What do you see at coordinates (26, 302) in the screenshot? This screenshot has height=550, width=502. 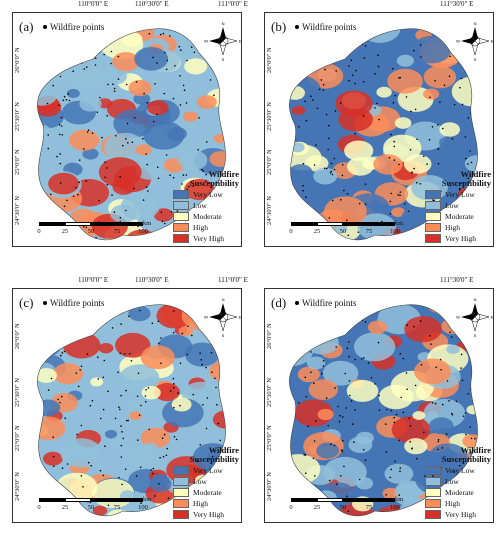 I see `panel-label: (c)` at bounding box center [26, 302].